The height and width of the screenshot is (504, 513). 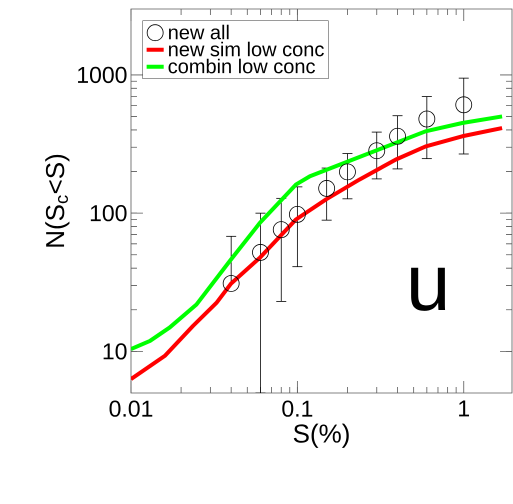 What do you see at coordinates (57, 200) in the screenshot?
I see `y-axis-title: N(S$_{c}$<S)` at bounding box center [57, 200].